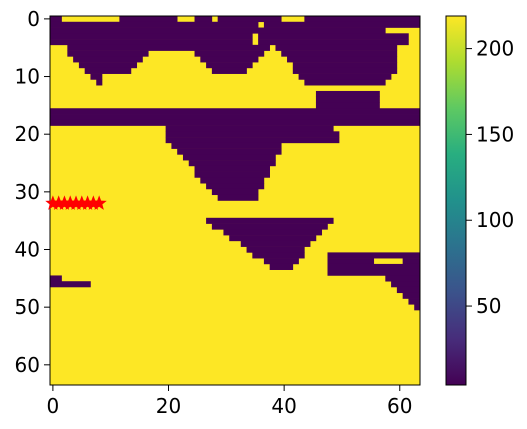  I want to click on y-tick-label: 10, so click(27, 77).